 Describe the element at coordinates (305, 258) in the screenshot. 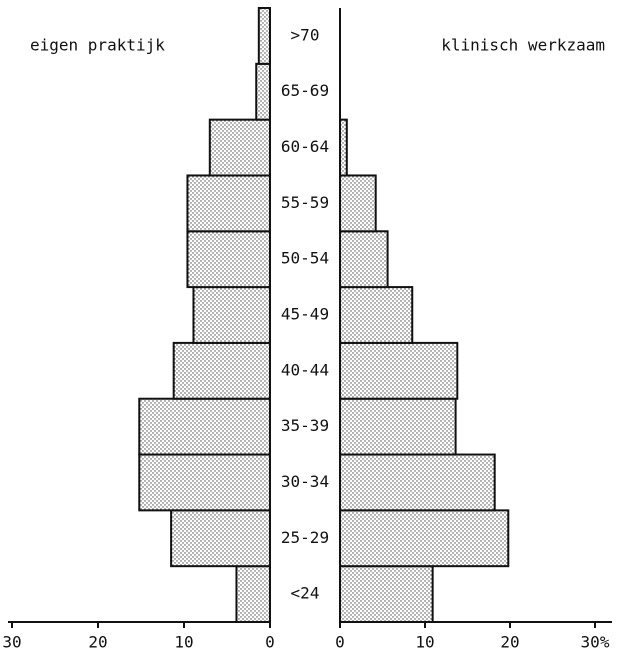

I see `category-label: 50-54` at that location.